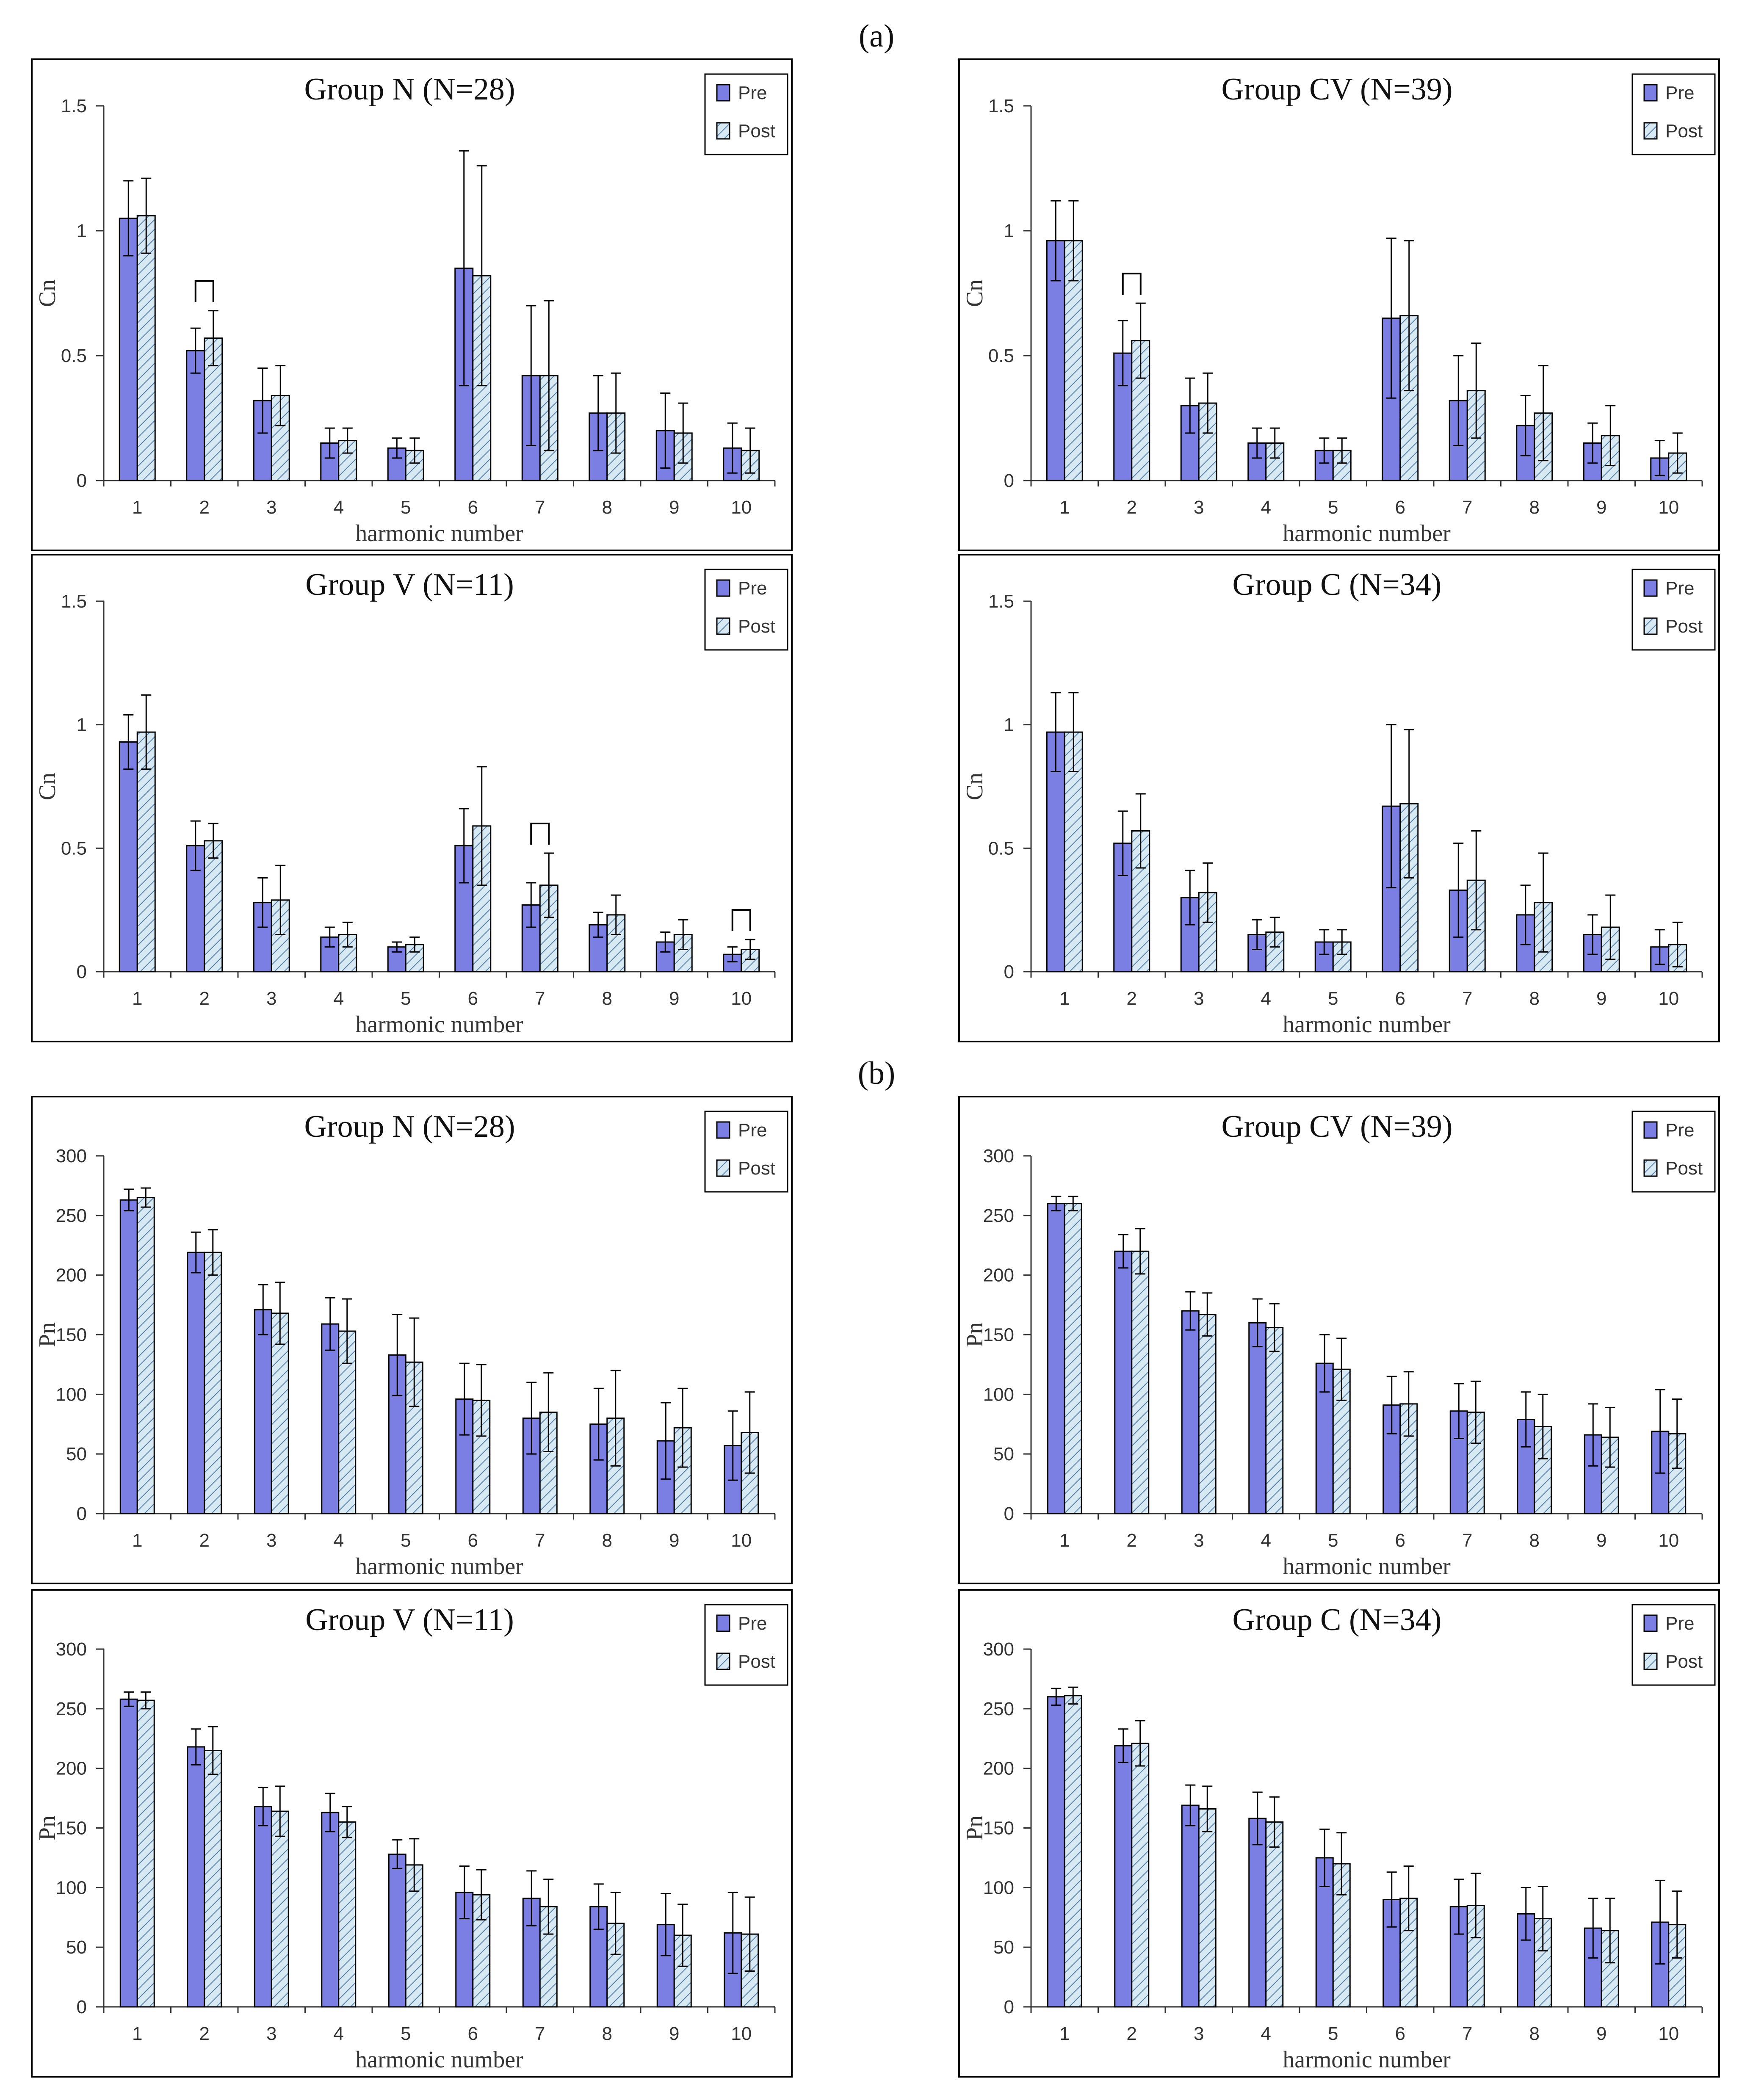 Image resolution: width=1753 pixels, height=2100 pixels. I want to click on y-axis-title: Cn, so click(48, 293).